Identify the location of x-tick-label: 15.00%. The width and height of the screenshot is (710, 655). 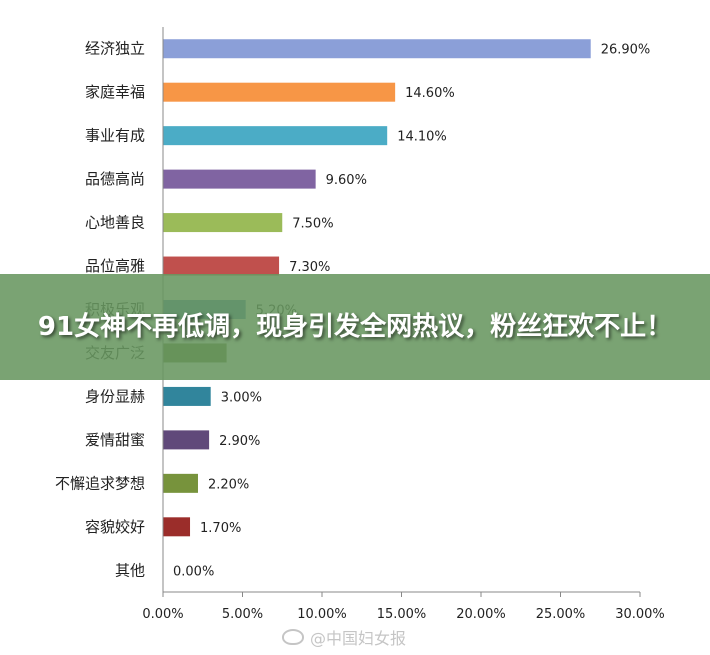
(402, 614).